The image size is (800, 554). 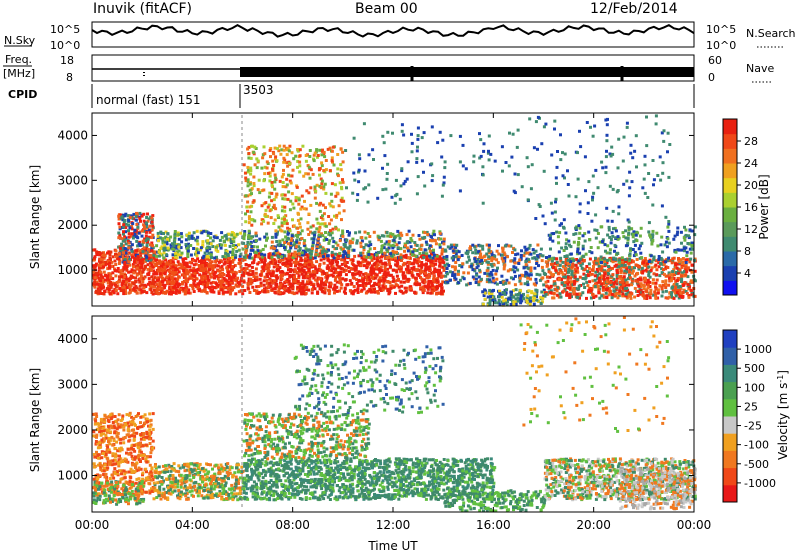 What do you see at coordinates (760, 68) in the screenshot?
I see `nave-label: Nave` at bounding box center [760, 68].